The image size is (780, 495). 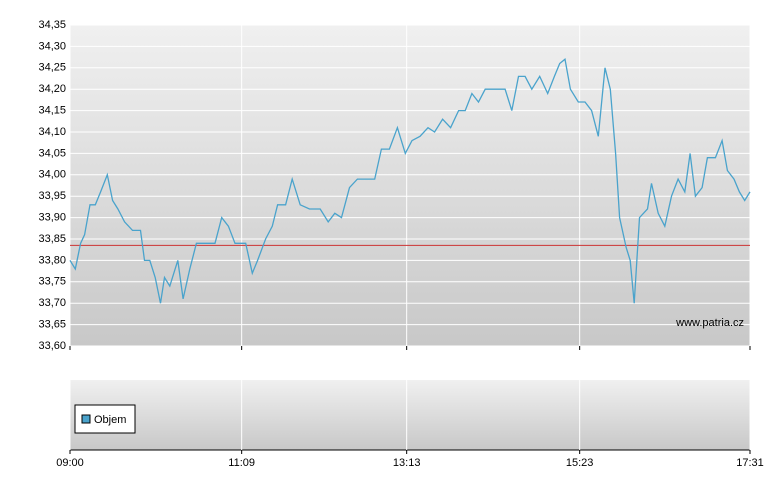 What do you see at coordinates (52, 132) in the screenshot?
I see `y-tick-label: 34,10` at bounding box center [52, 132].